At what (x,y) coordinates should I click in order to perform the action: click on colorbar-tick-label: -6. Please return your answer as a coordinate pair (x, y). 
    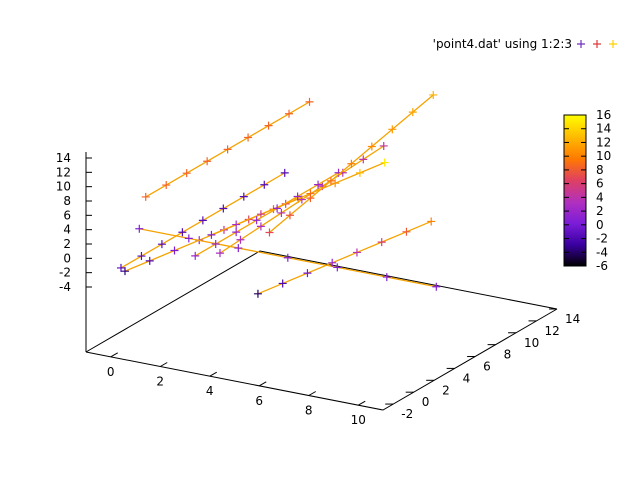
    Looking at the image, I should click on (602, 266).